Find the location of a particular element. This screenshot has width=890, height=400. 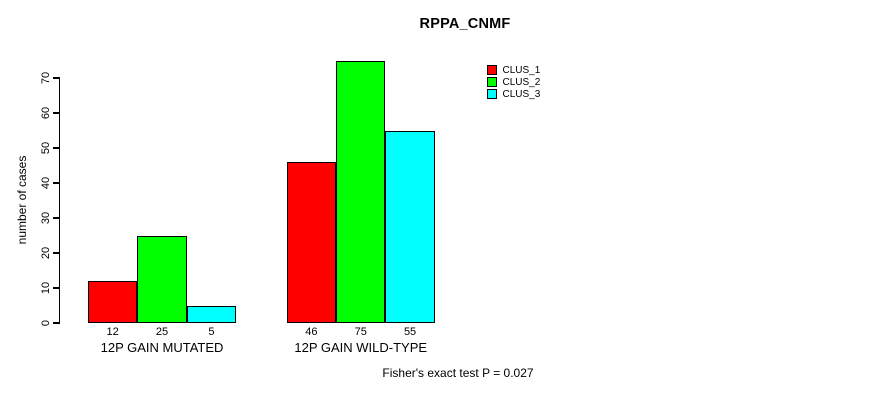

legend-item-clus_2: CLUS_2 is located at coordinates (513, 82).